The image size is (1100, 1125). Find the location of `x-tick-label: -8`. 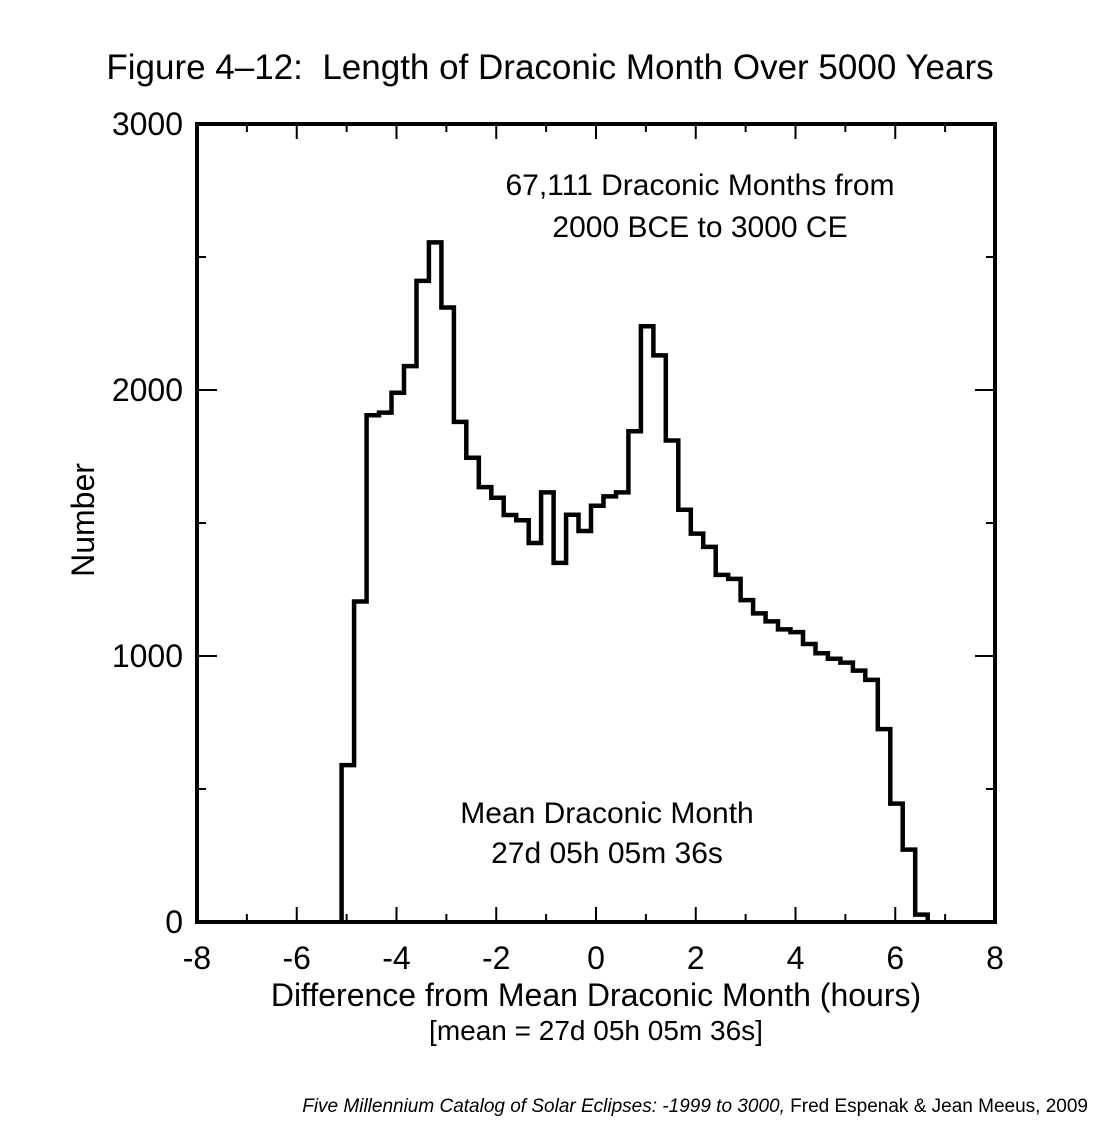

x-tick-label: -8 is located at coordinates (197, 958).